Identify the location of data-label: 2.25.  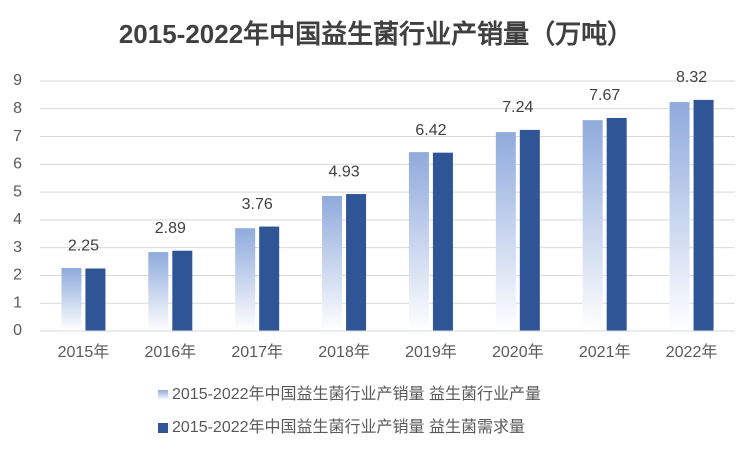
(83, 246).